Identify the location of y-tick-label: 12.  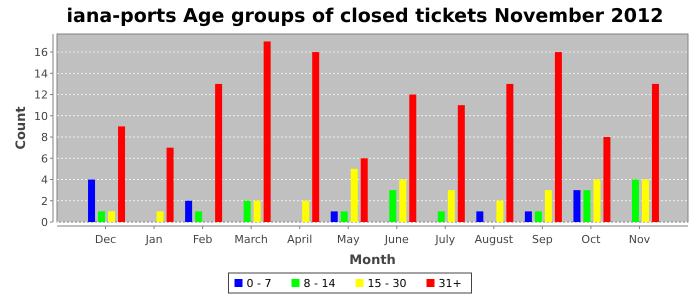
(41, 95).